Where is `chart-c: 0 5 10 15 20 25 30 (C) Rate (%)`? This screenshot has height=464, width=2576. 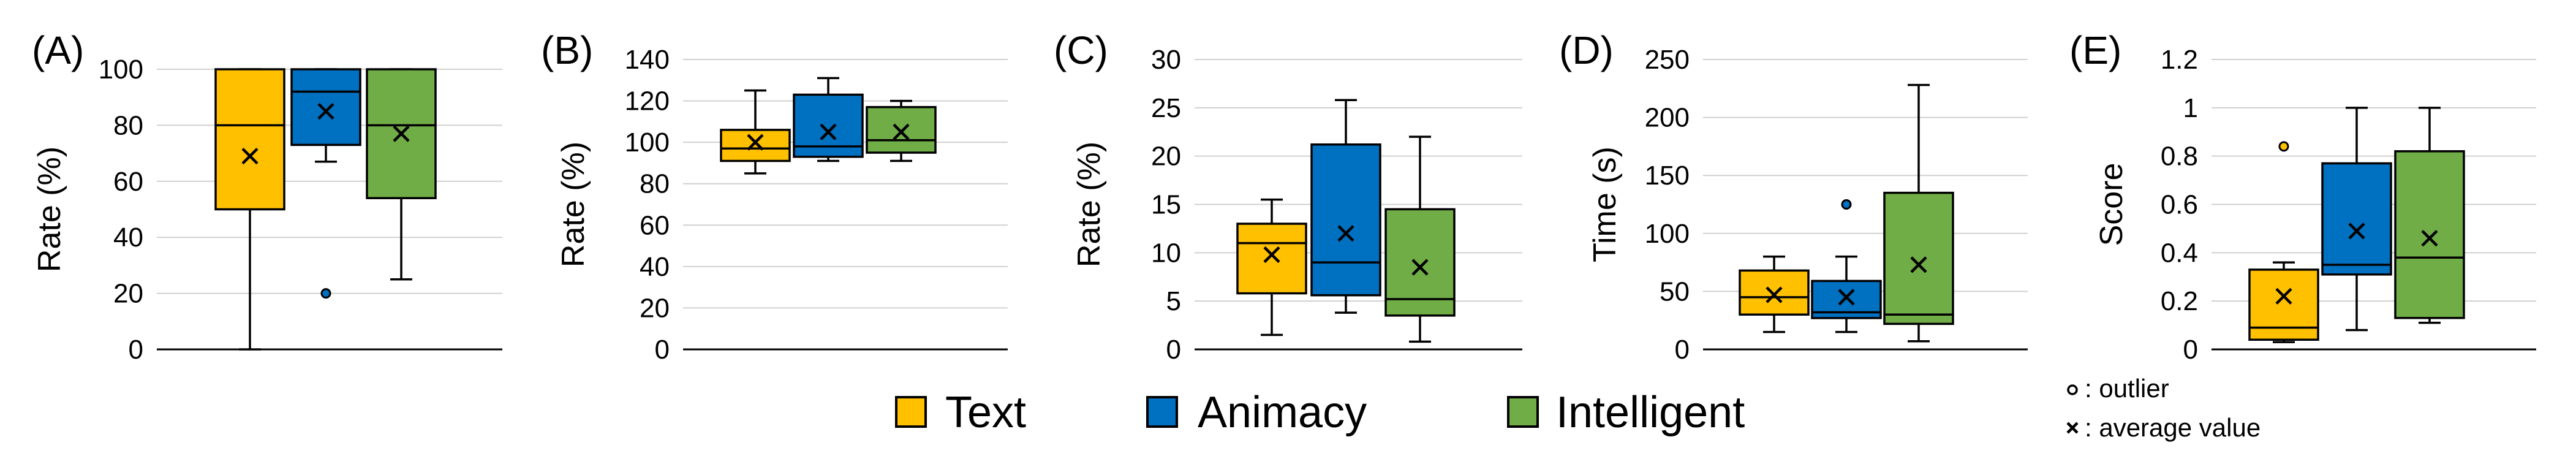 chart-c: 0 5 10 15 20 25 30 (C) Rate (%) is located at coordinates (1288, 196).